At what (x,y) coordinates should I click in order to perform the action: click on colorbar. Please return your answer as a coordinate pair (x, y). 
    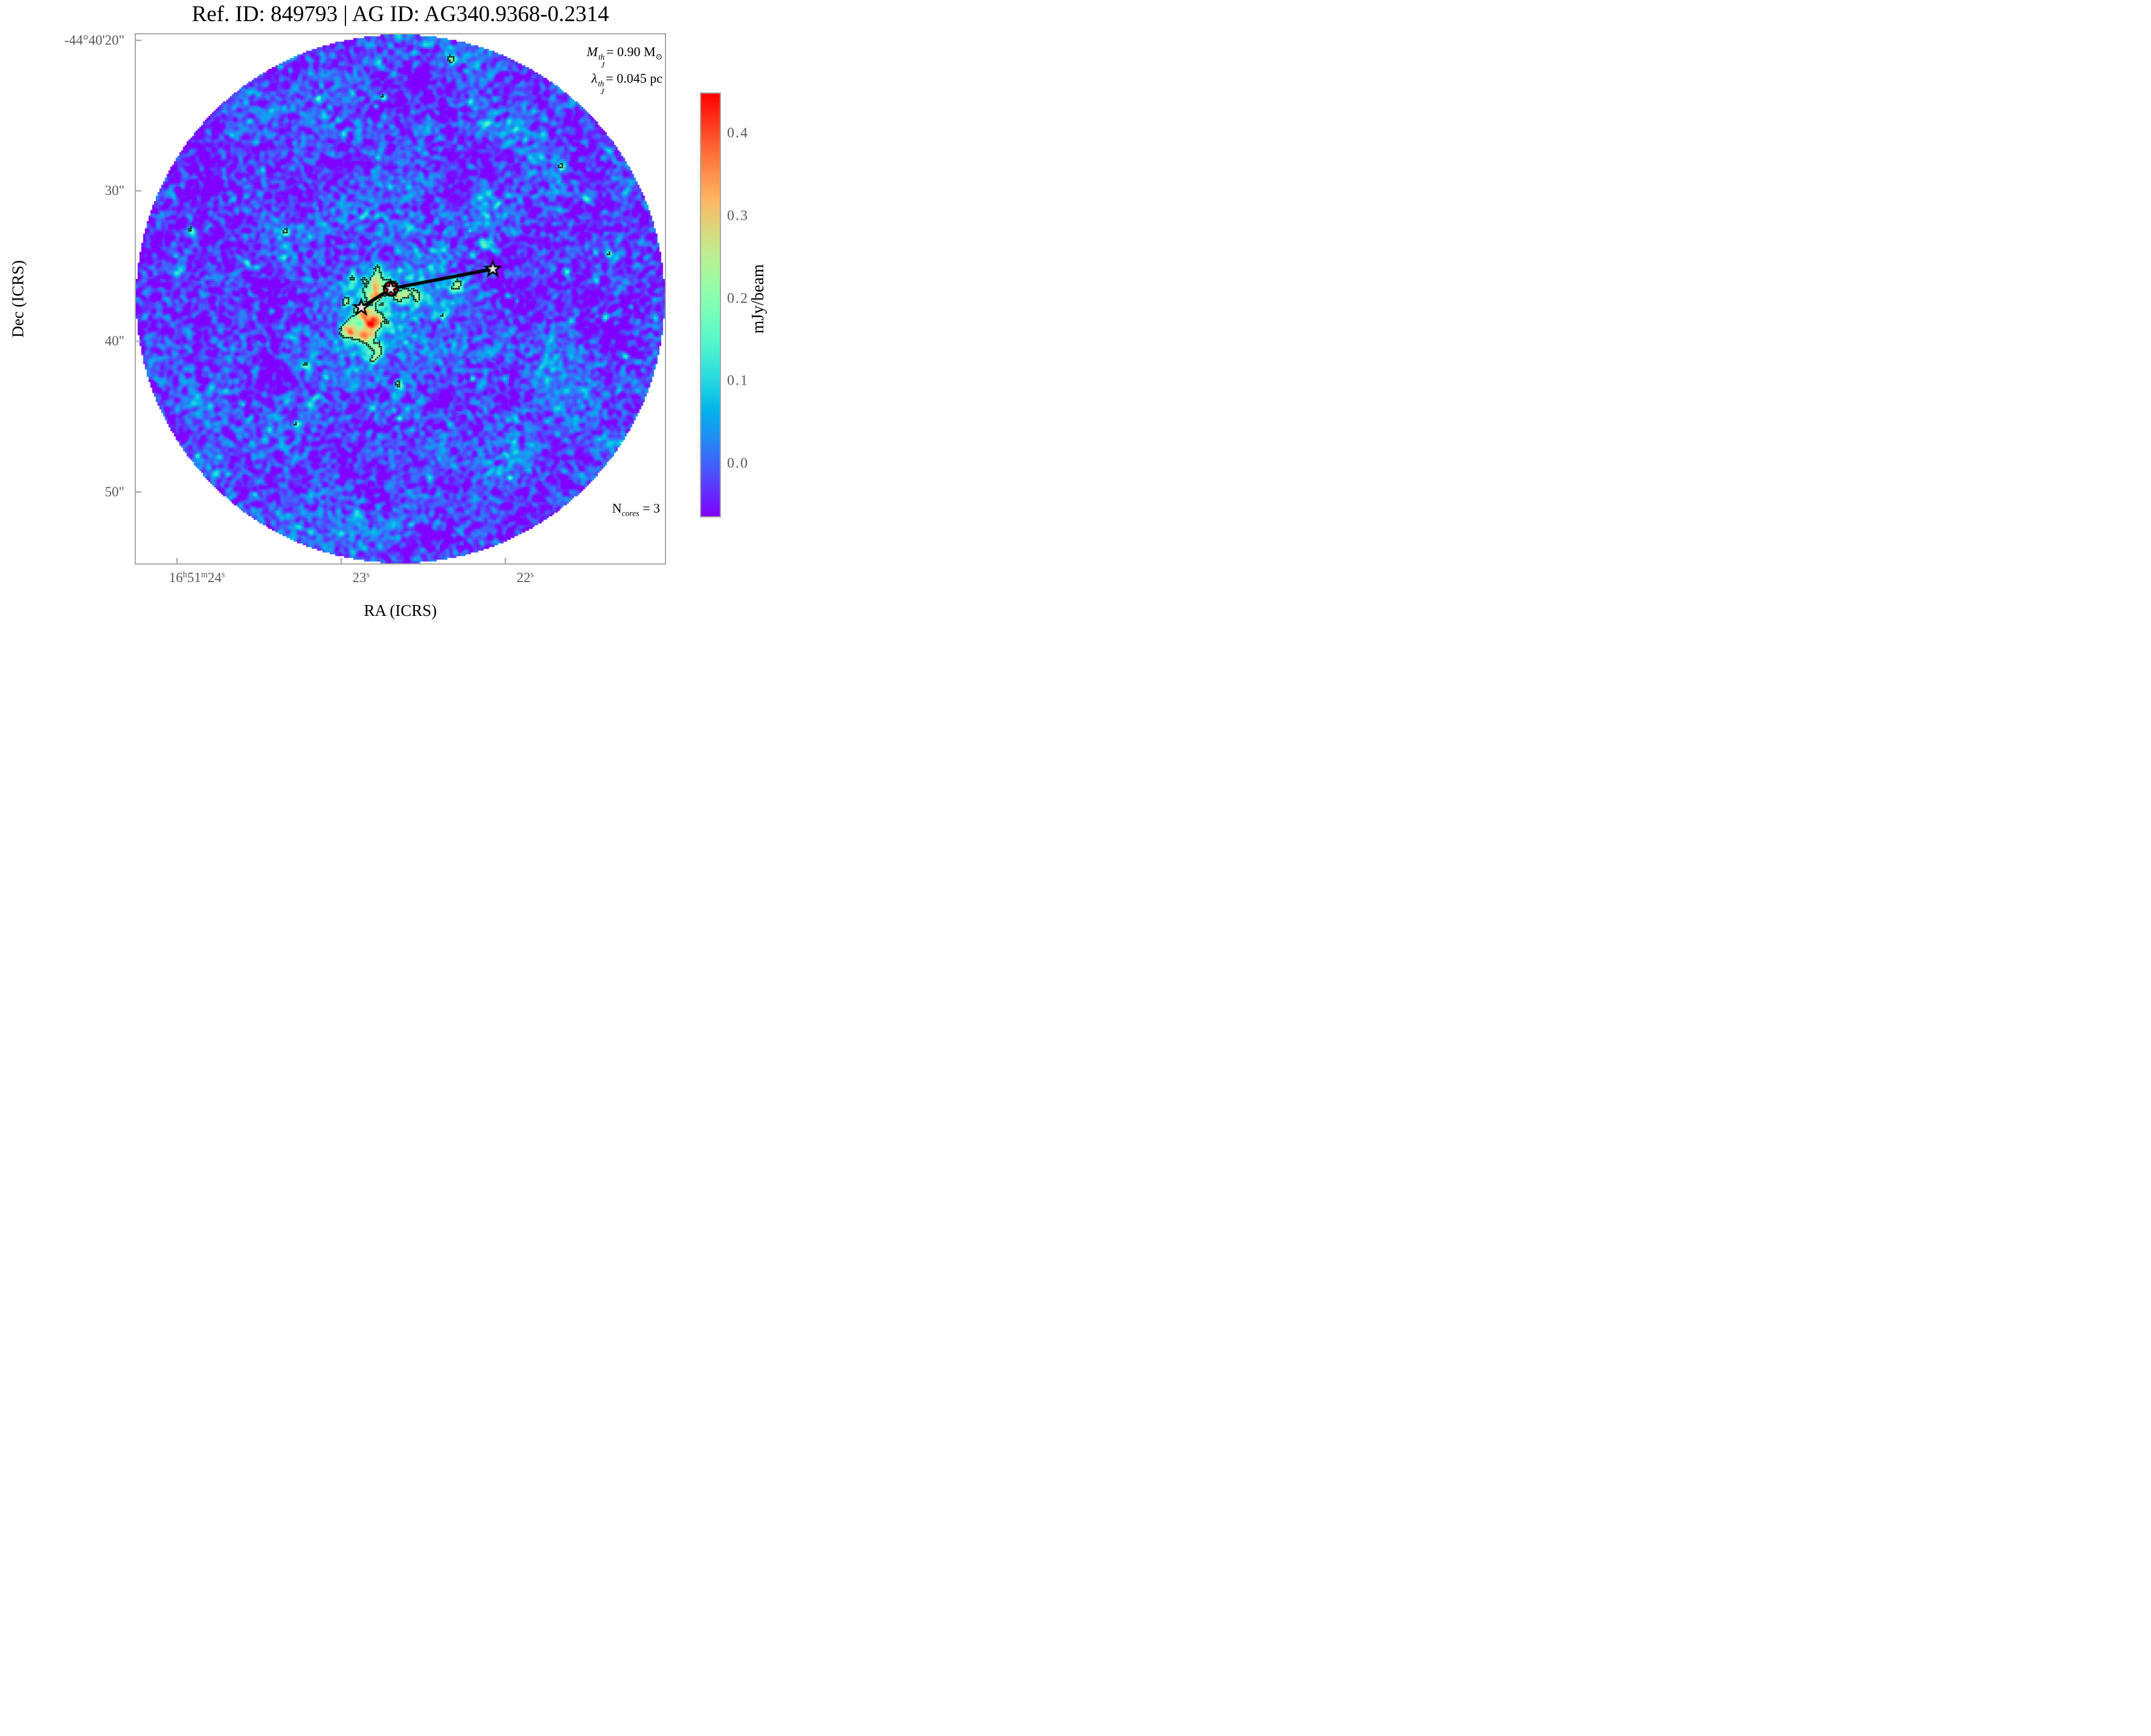
    Looking at the image, I should click on (710, 304).